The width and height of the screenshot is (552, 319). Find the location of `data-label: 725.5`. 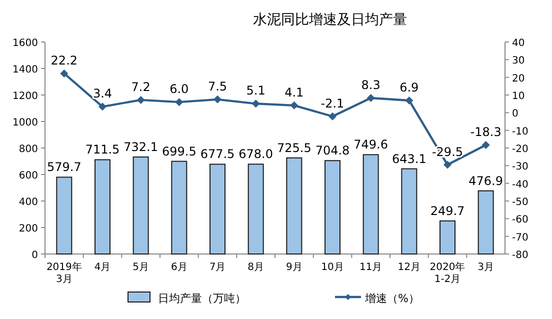

data-label: 725.5 is located at coordinates (294, 147).